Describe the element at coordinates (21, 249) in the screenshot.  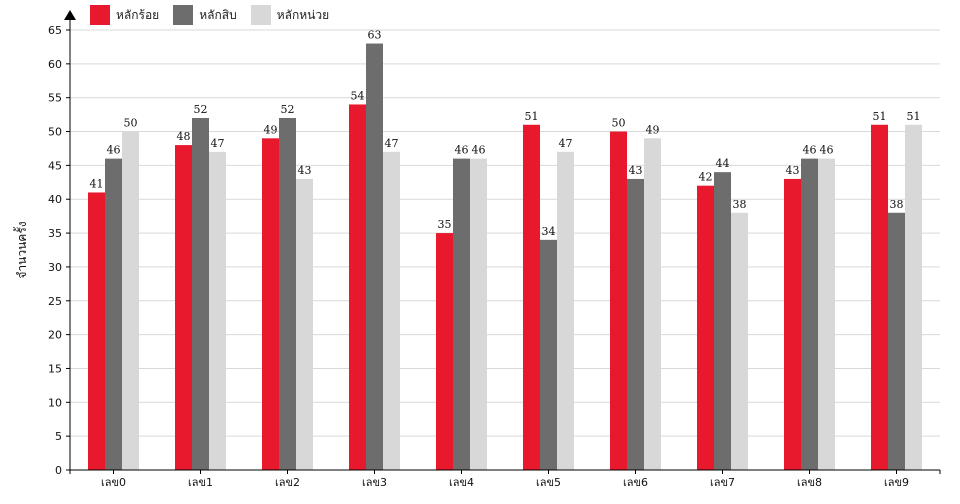
I see `y-axis-title: จำนวนครั้ง` at that location.